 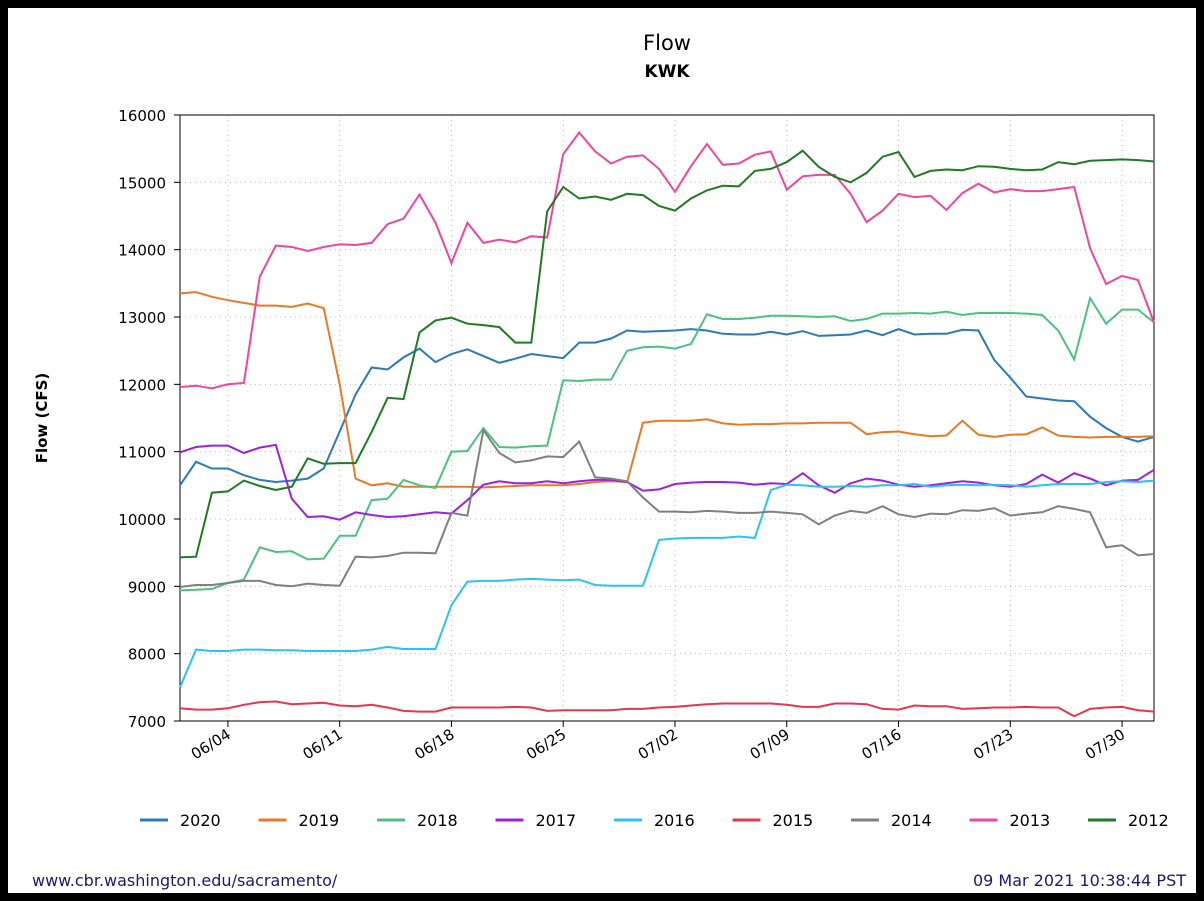 I want to click on legend-label: 2016, so click(x=674, y=820).